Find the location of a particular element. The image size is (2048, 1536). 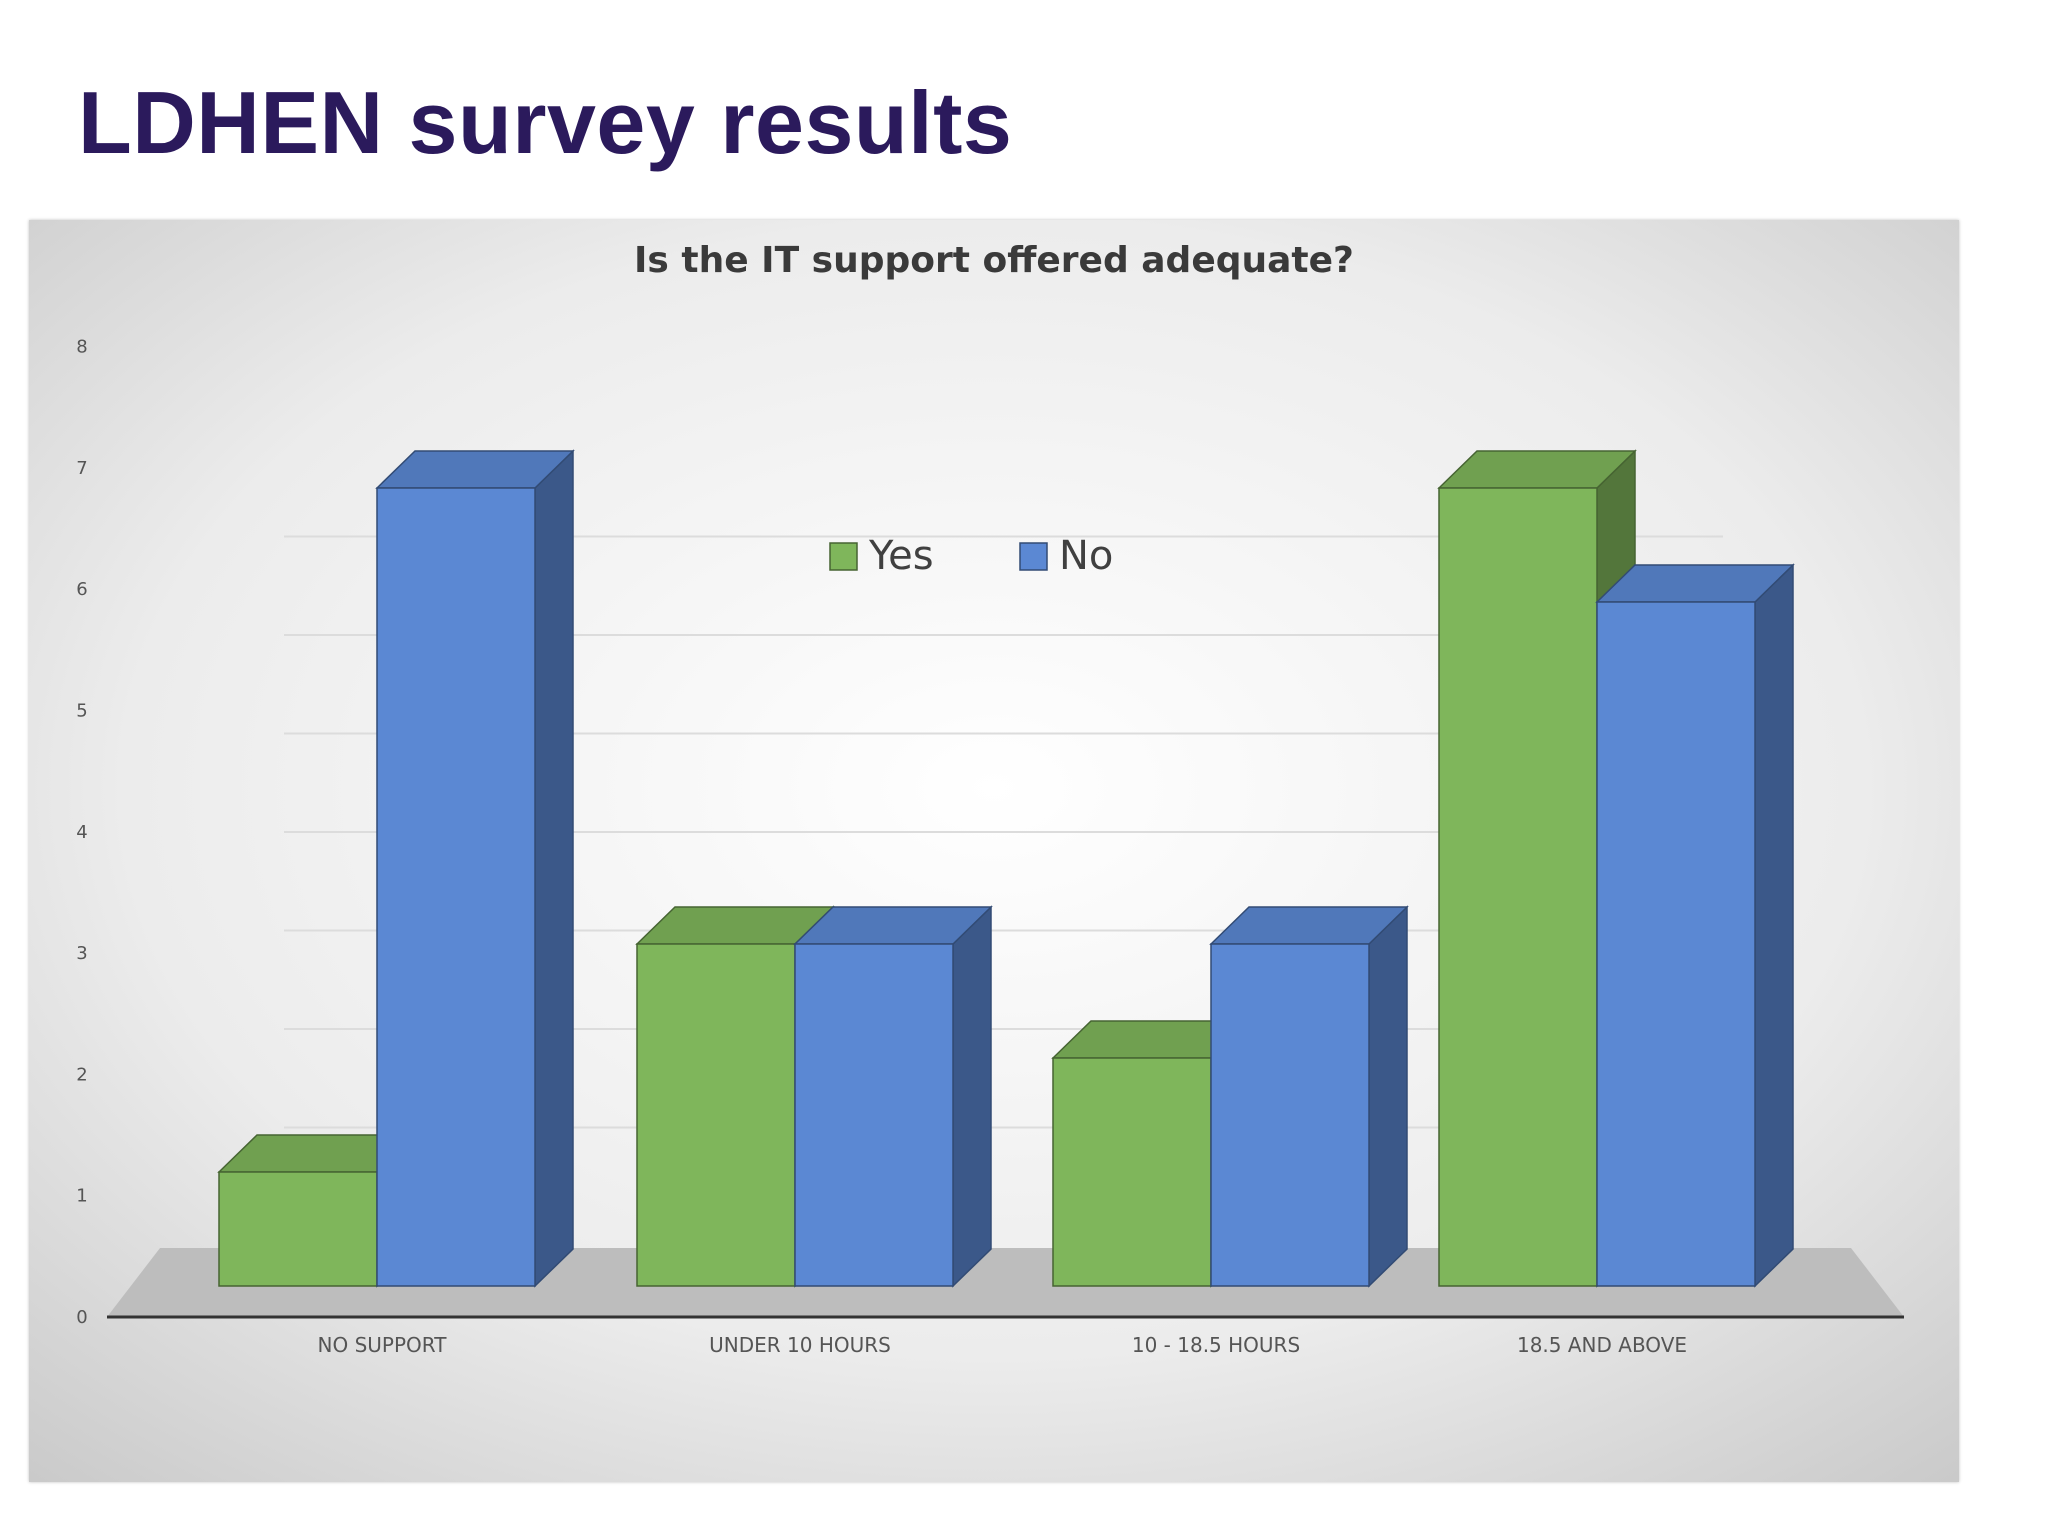

category-label: NO SUPPORT is located at coordinates (383, 1345).